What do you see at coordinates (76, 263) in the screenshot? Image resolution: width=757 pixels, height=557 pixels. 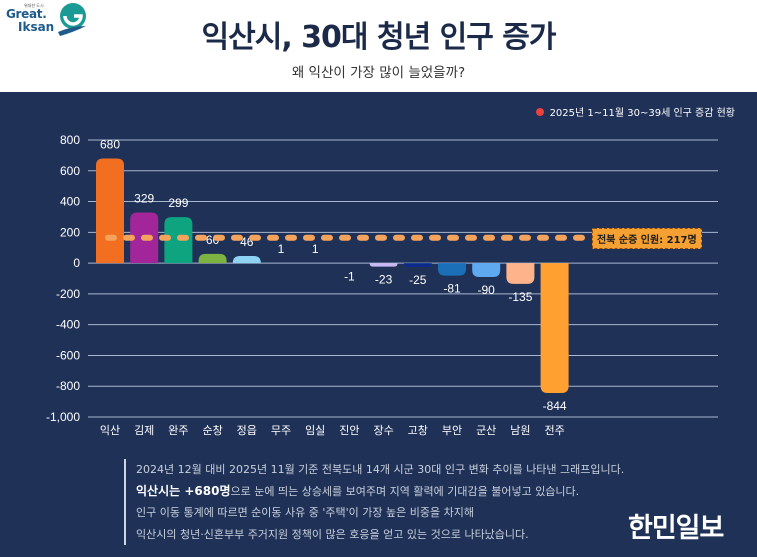 I see `y-tick-label: 0` at bounding box center [76, 263].